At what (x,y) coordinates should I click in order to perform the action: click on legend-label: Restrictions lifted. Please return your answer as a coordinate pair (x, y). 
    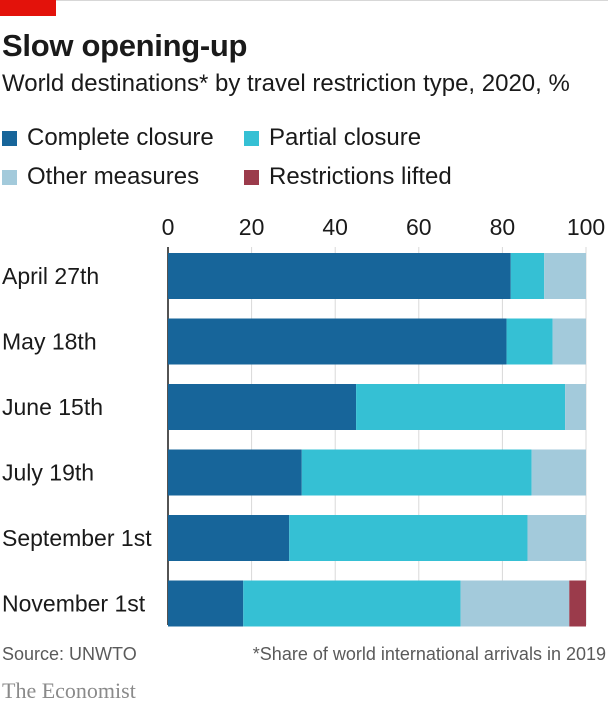
    Looking at the image, I should click on (360, 176).